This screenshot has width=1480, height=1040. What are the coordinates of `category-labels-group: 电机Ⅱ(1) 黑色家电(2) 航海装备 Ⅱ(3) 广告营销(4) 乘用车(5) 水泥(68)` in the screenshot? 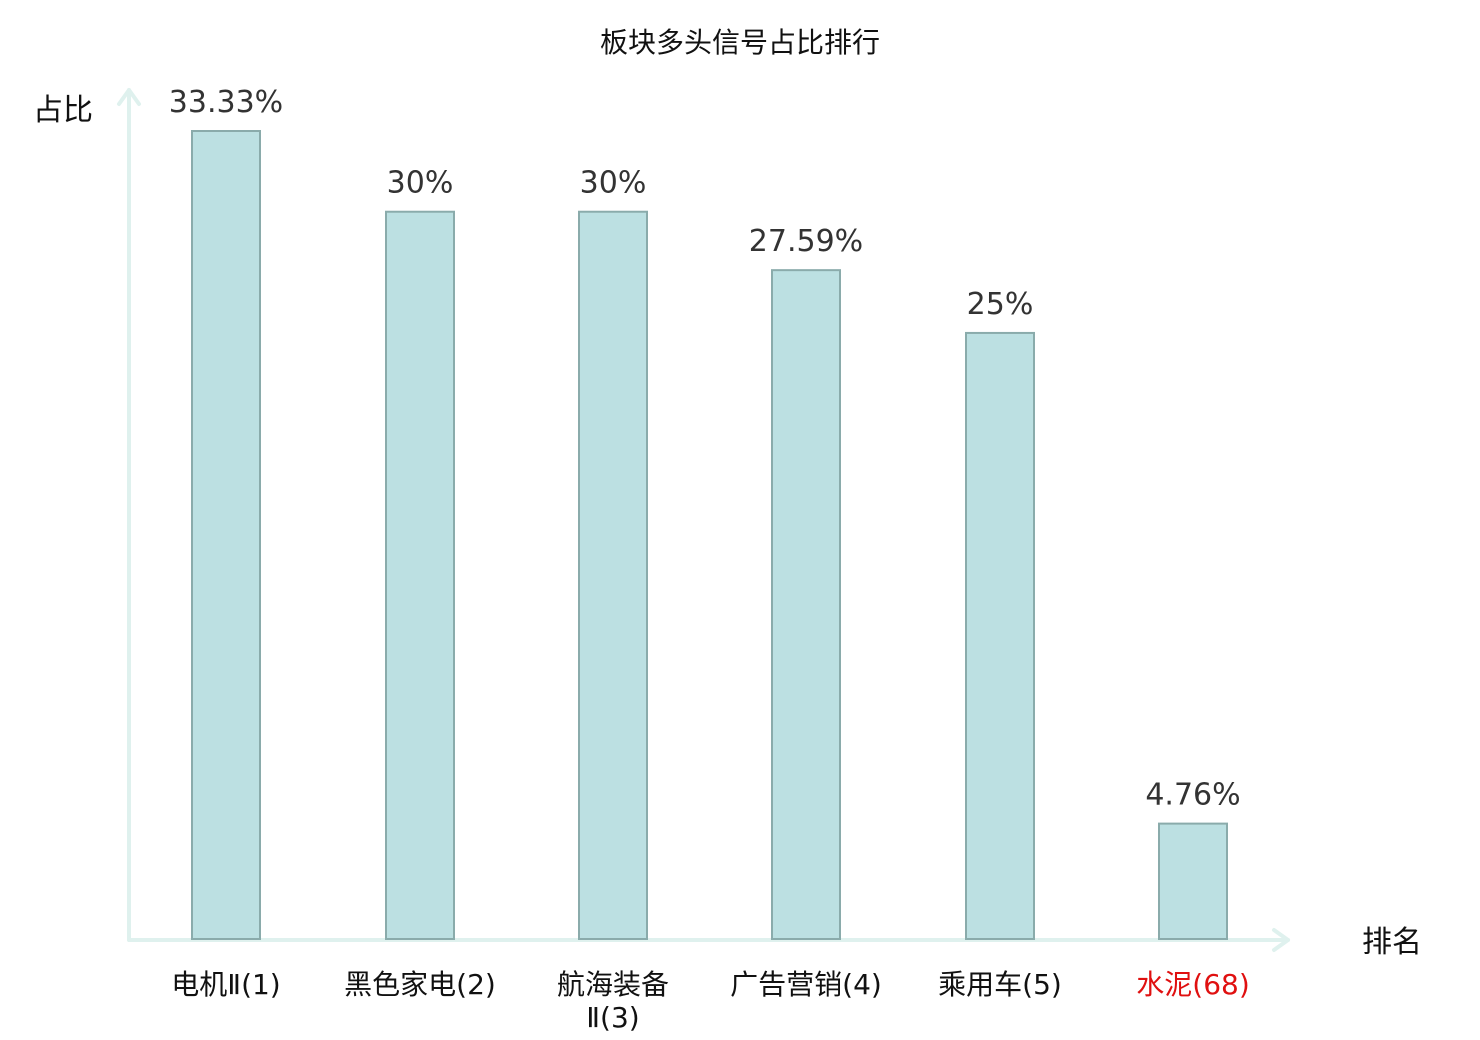 It's located at (710, 1001).